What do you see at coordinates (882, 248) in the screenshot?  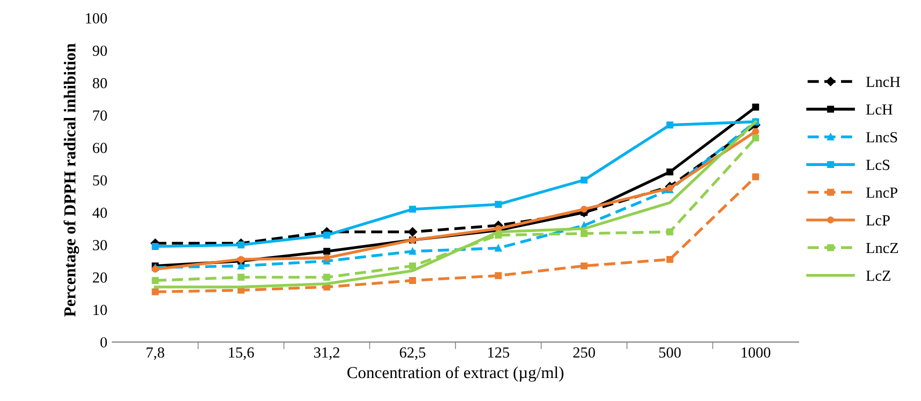 I see `legend-label: LncZ` at bounding box center [882, 248].